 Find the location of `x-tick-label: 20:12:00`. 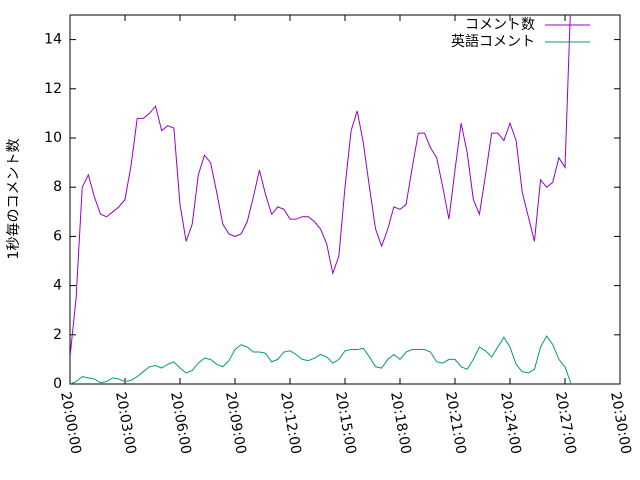

x-tick-label: 20:12:00 is located at coordinates (290, 423).